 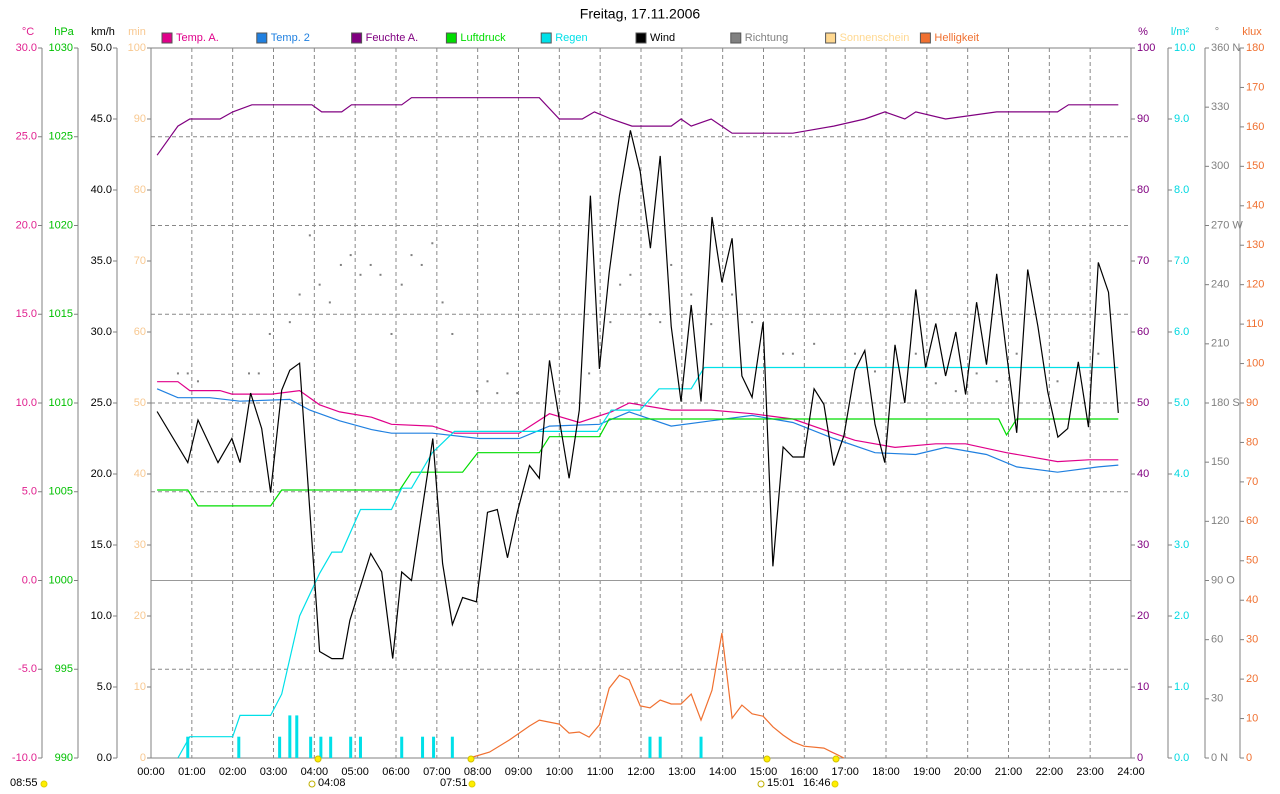 I want to click on y-tick-label: 360 N, so click(x=1225, y=48).